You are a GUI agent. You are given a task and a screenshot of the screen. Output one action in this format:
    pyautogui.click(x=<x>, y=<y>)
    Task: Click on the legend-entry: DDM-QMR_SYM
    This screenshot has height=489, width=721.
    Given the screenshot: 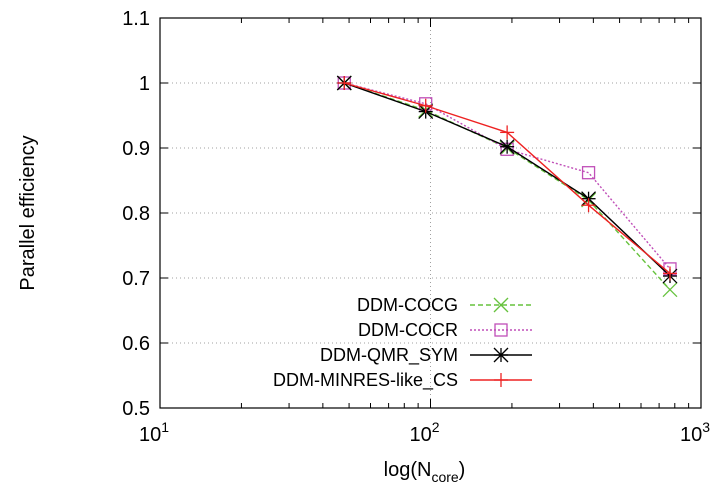 What is the action you would take?
    pyautogui.click(x=426, y=355)
    